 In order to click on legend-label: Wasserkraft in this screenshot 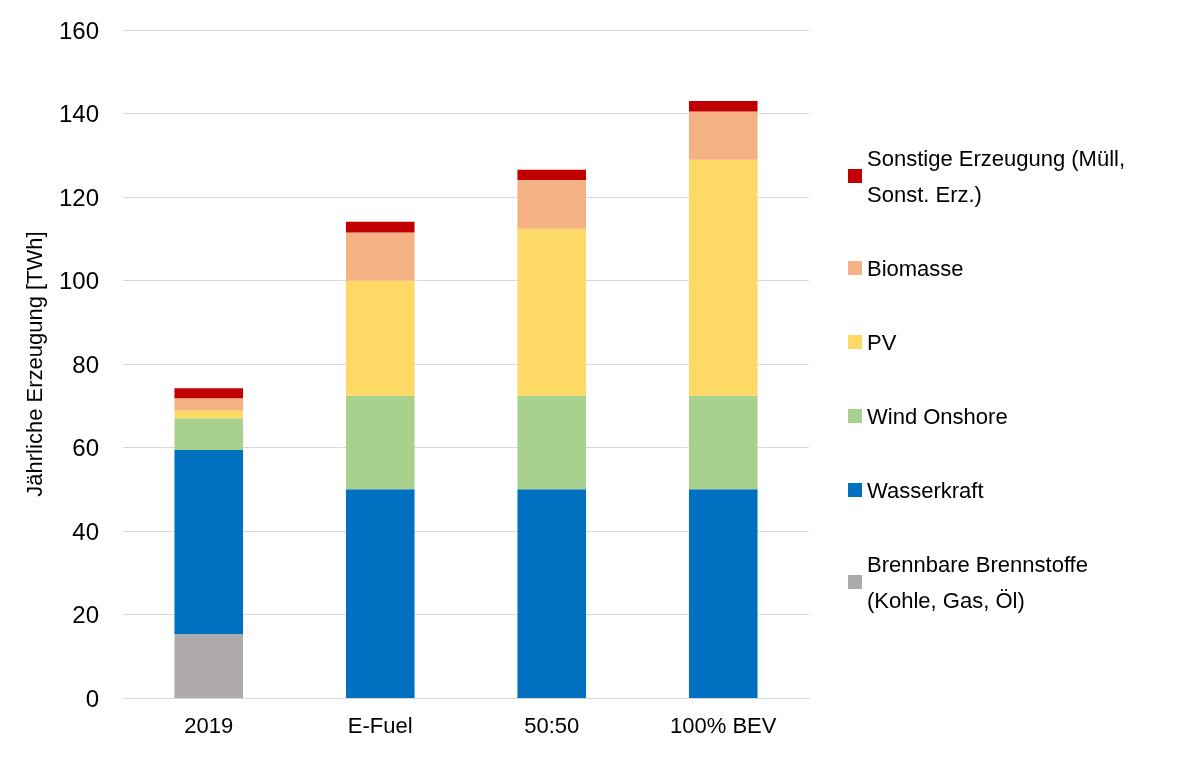, I will do `click(925, 490)`.